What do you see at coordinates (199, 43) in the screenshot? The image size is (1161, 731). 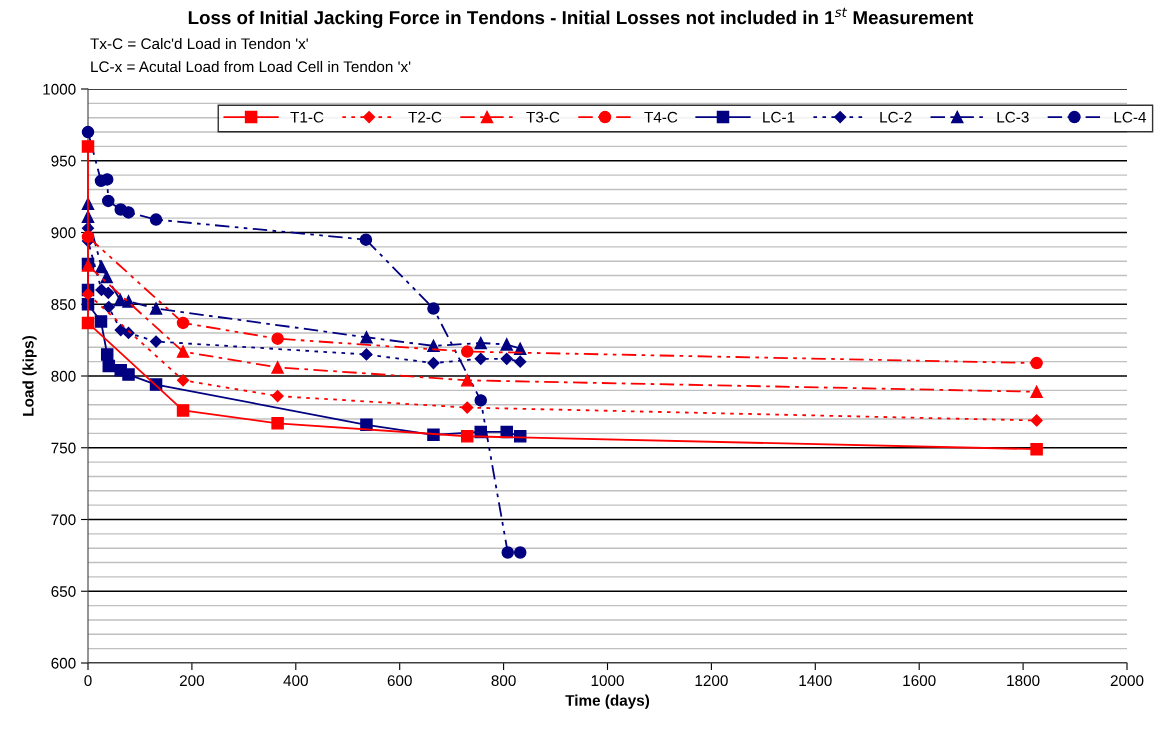 I see `text: Tx-C = Calc'd Load in Tendon 'x'` at bounding box center [199, 43].